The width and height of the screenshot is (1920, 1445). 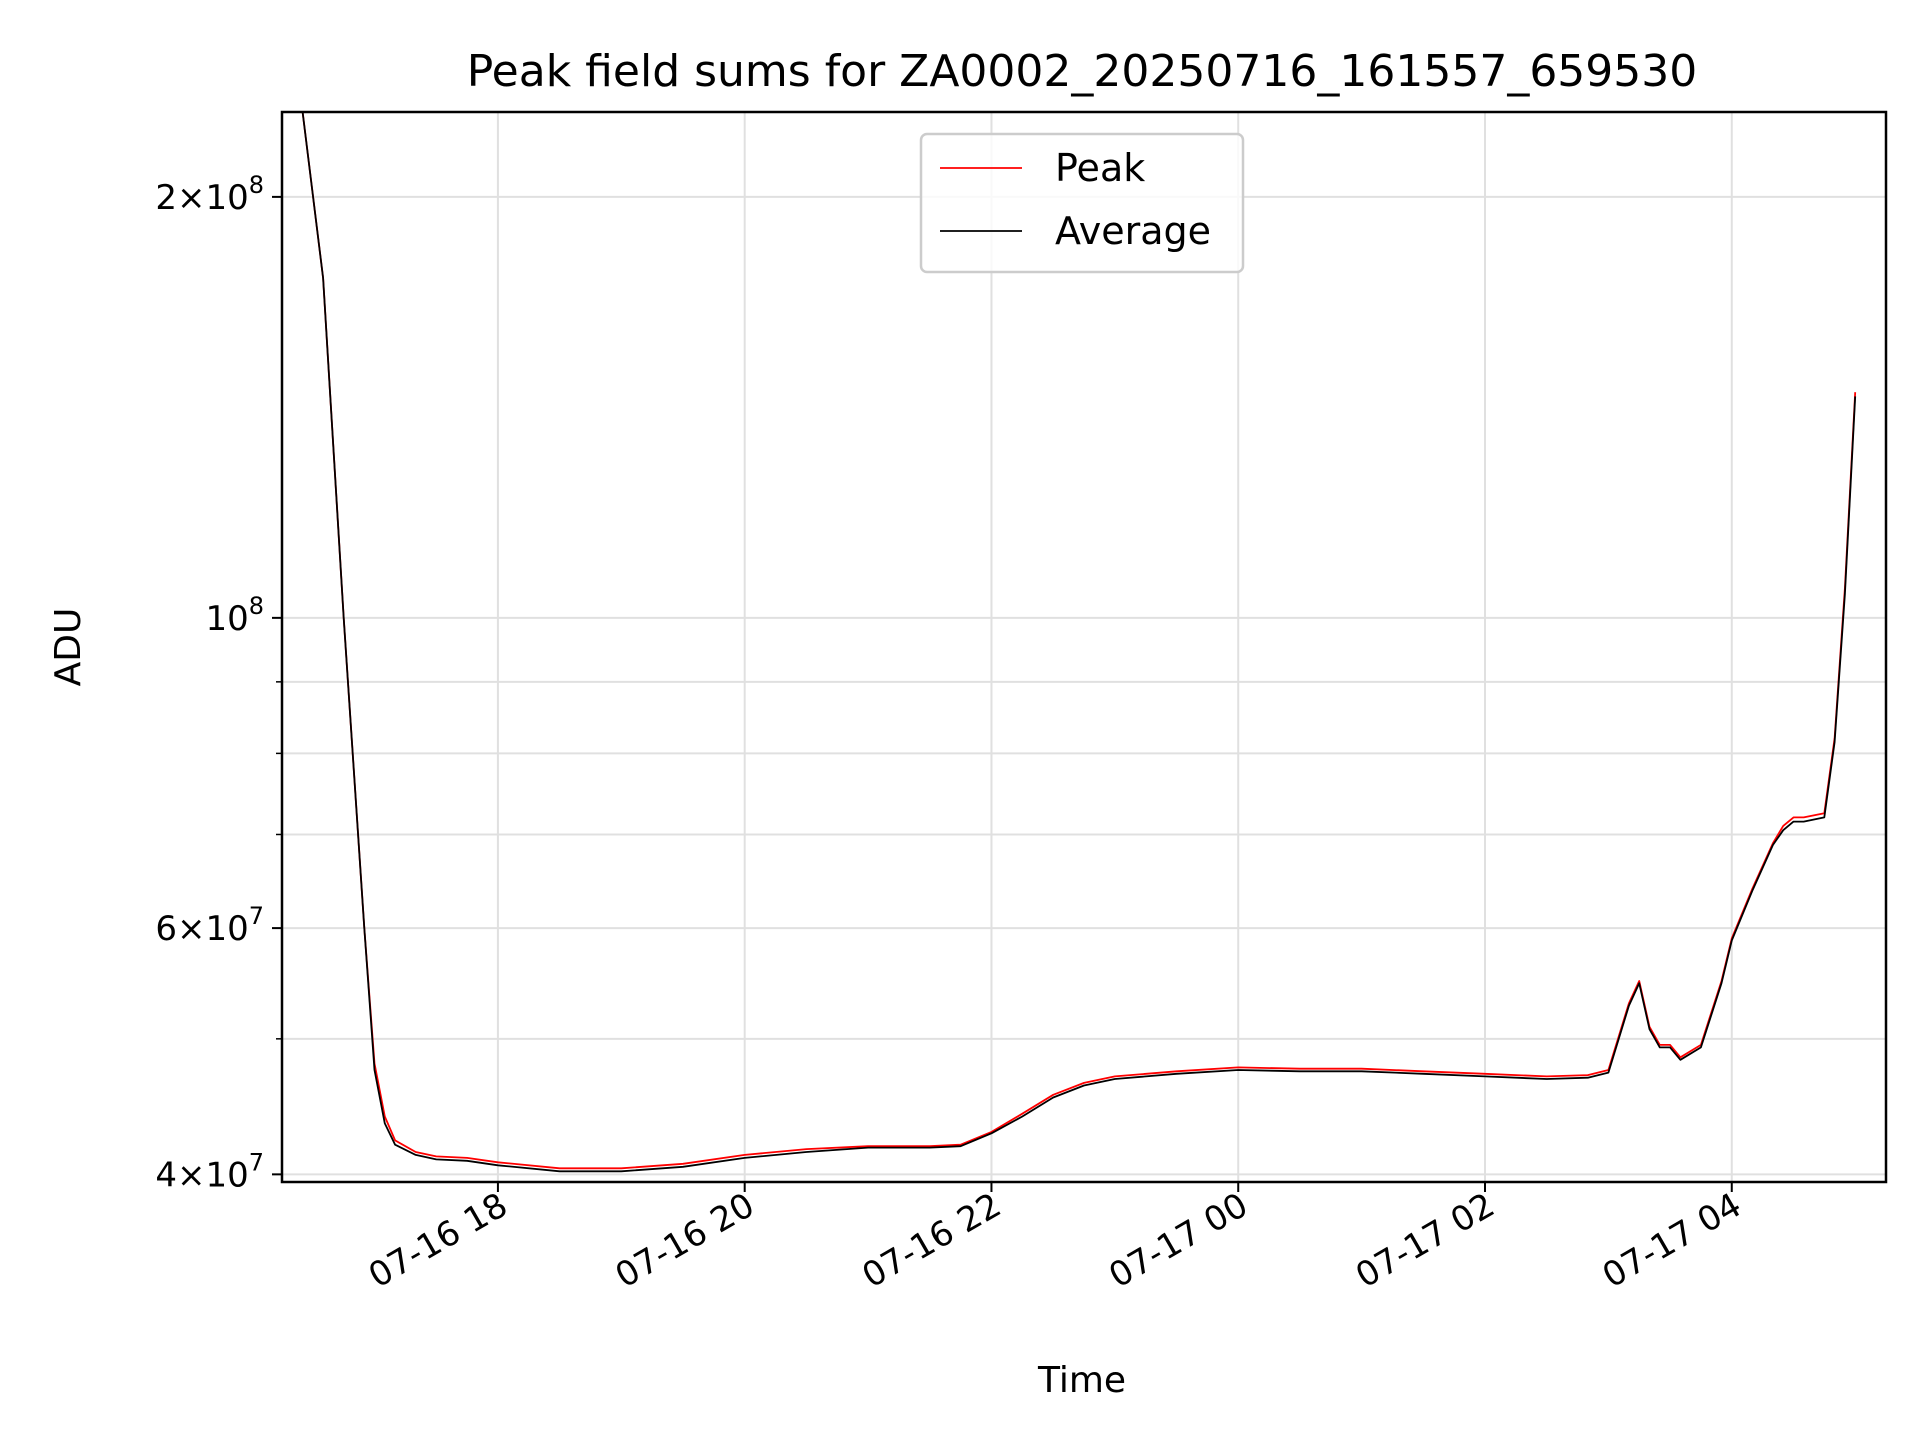 What do you see at coordinates (1100, 168) in the screenshot?
I see `legend-label-peak: Peak` at bounding box center [1100, 168].